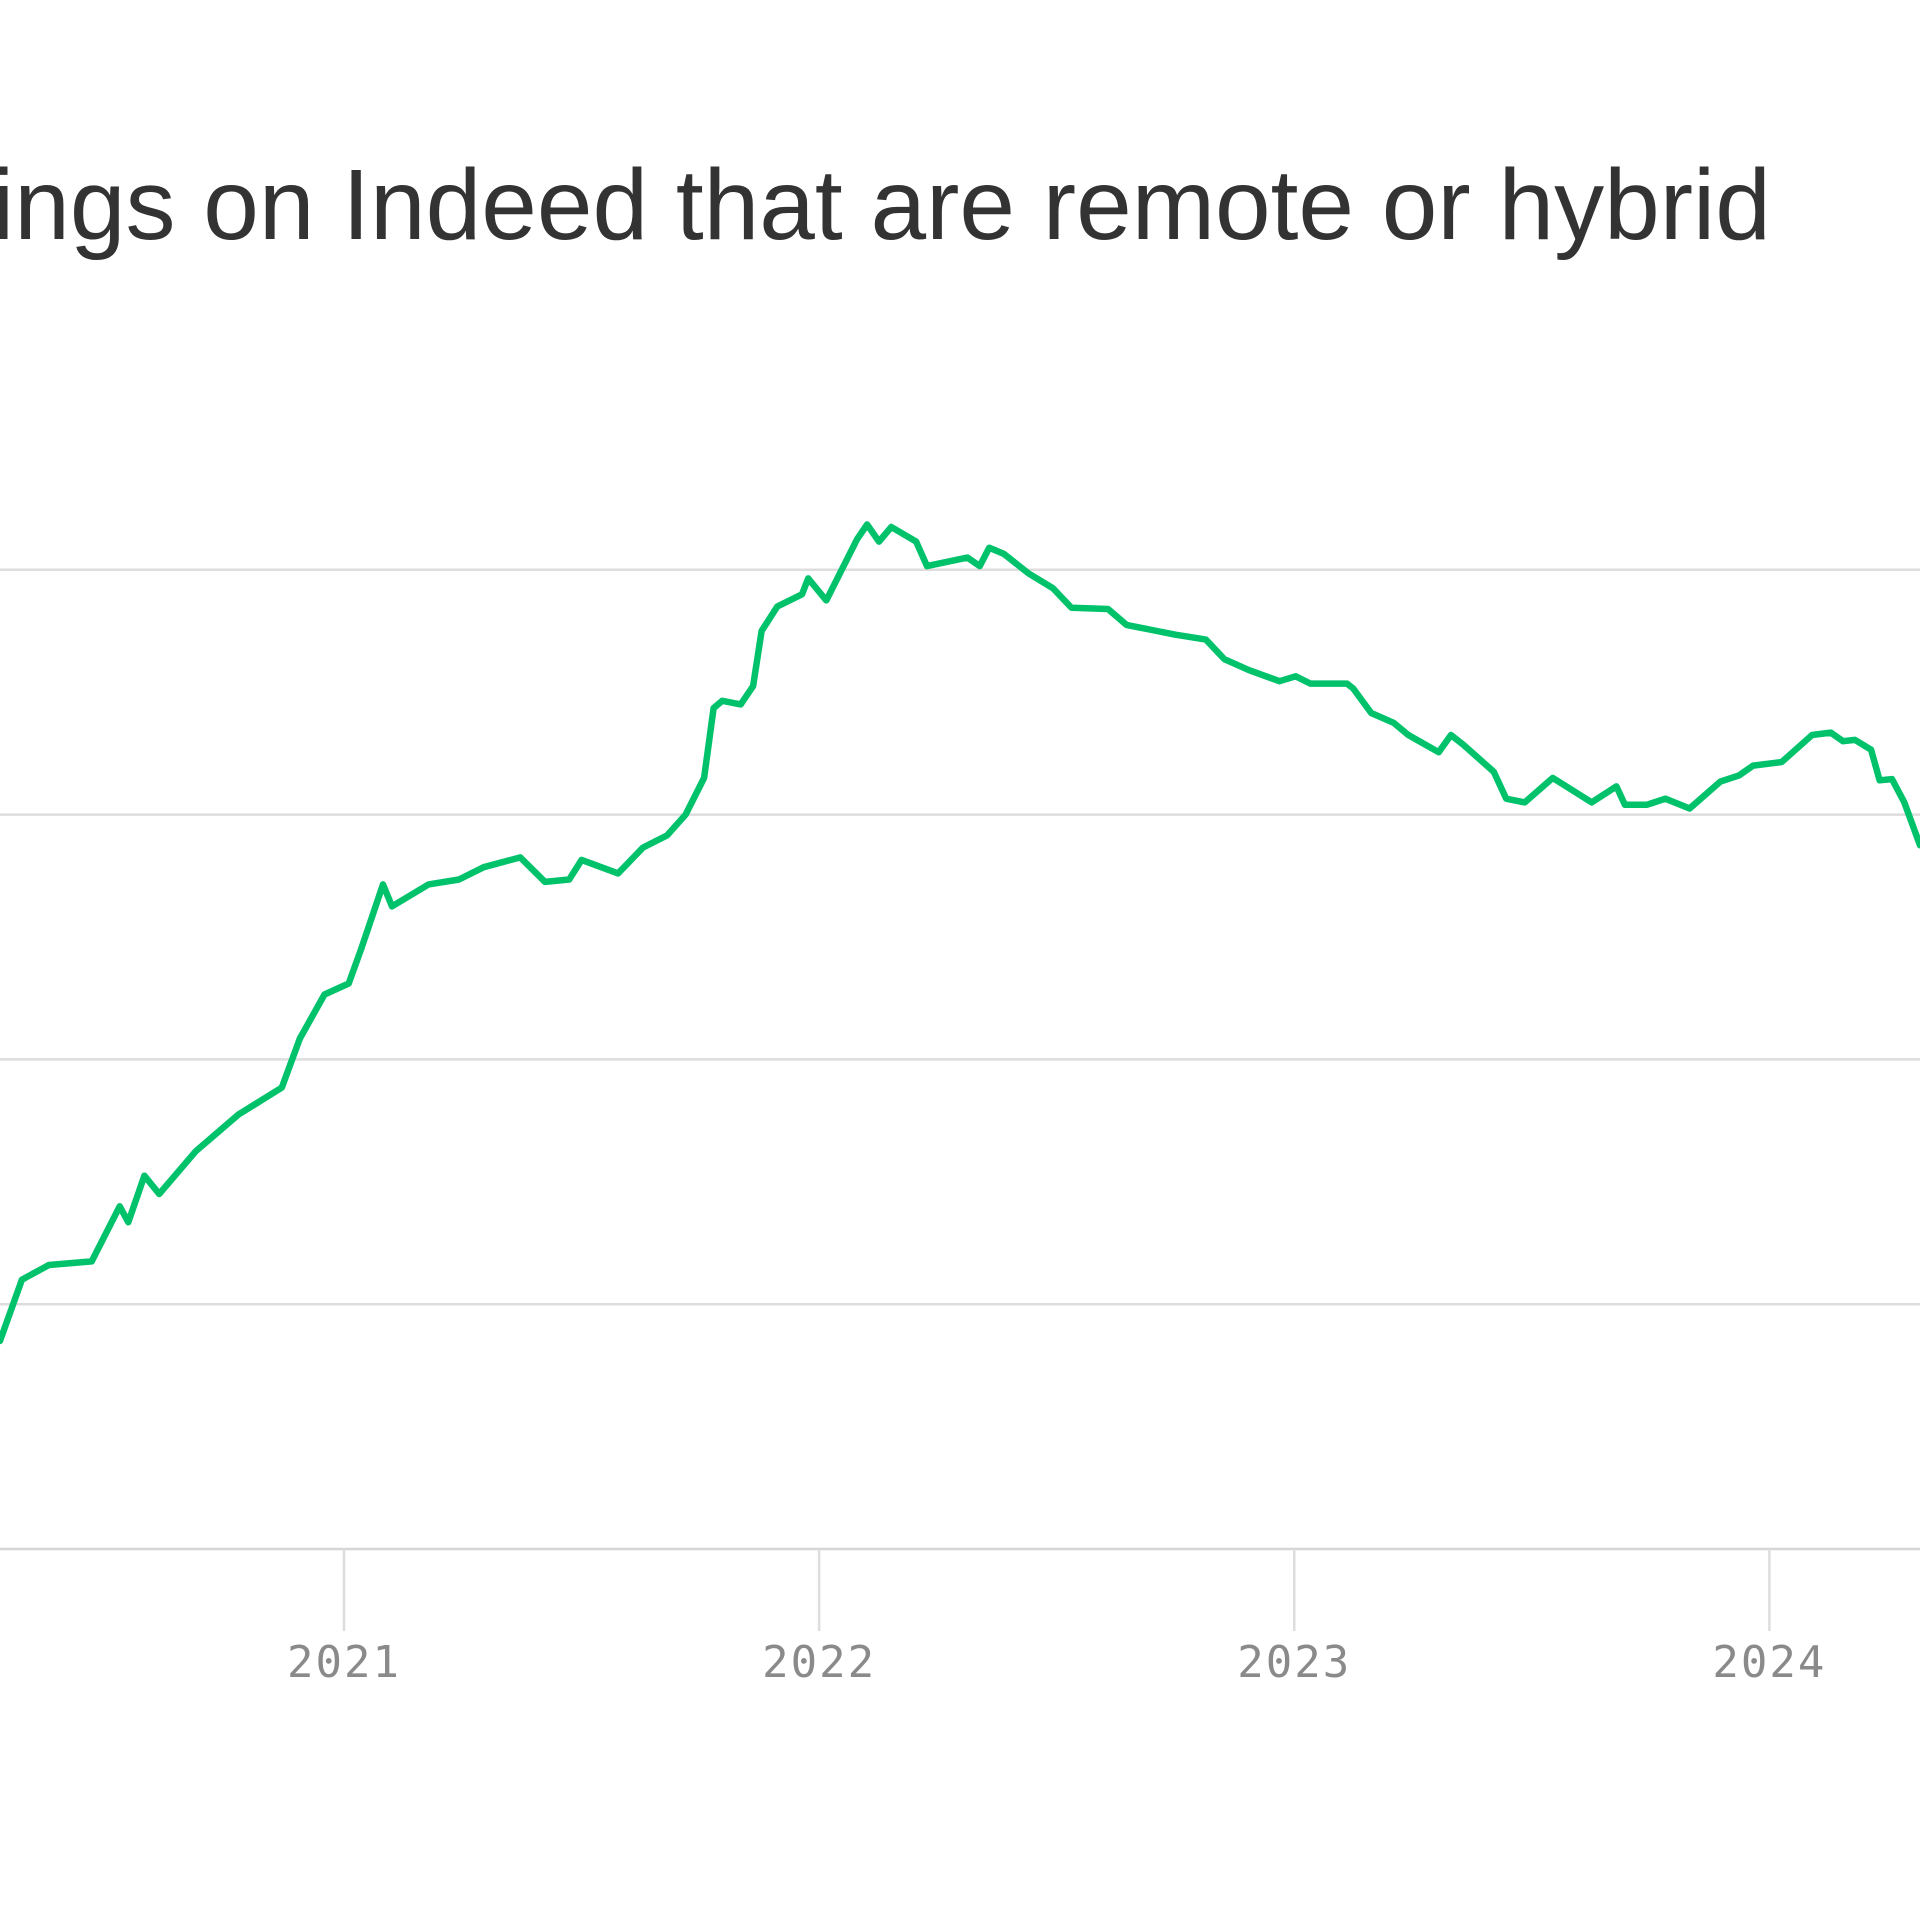 The image size is (1920, 1920). What do you see at coordinates (344, 1662) in the screenshot?
I see `x-tick-label: 2021` at bounding box center [344, 1662].